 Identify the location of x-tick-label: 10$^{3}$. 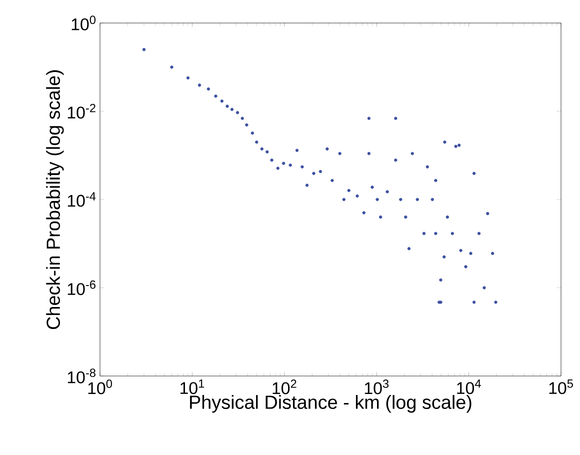
(376, 387).